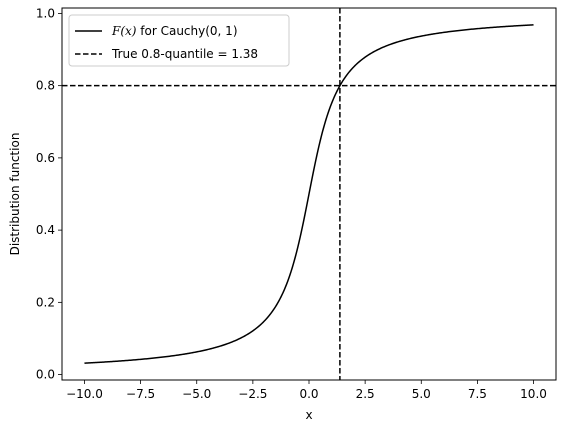 Image resolution: width=567 pixels, height=432 pixels. Describe the element at coordinates (45, 302) in the screenshot. I see `y-tick-label: 0.2` at that location.